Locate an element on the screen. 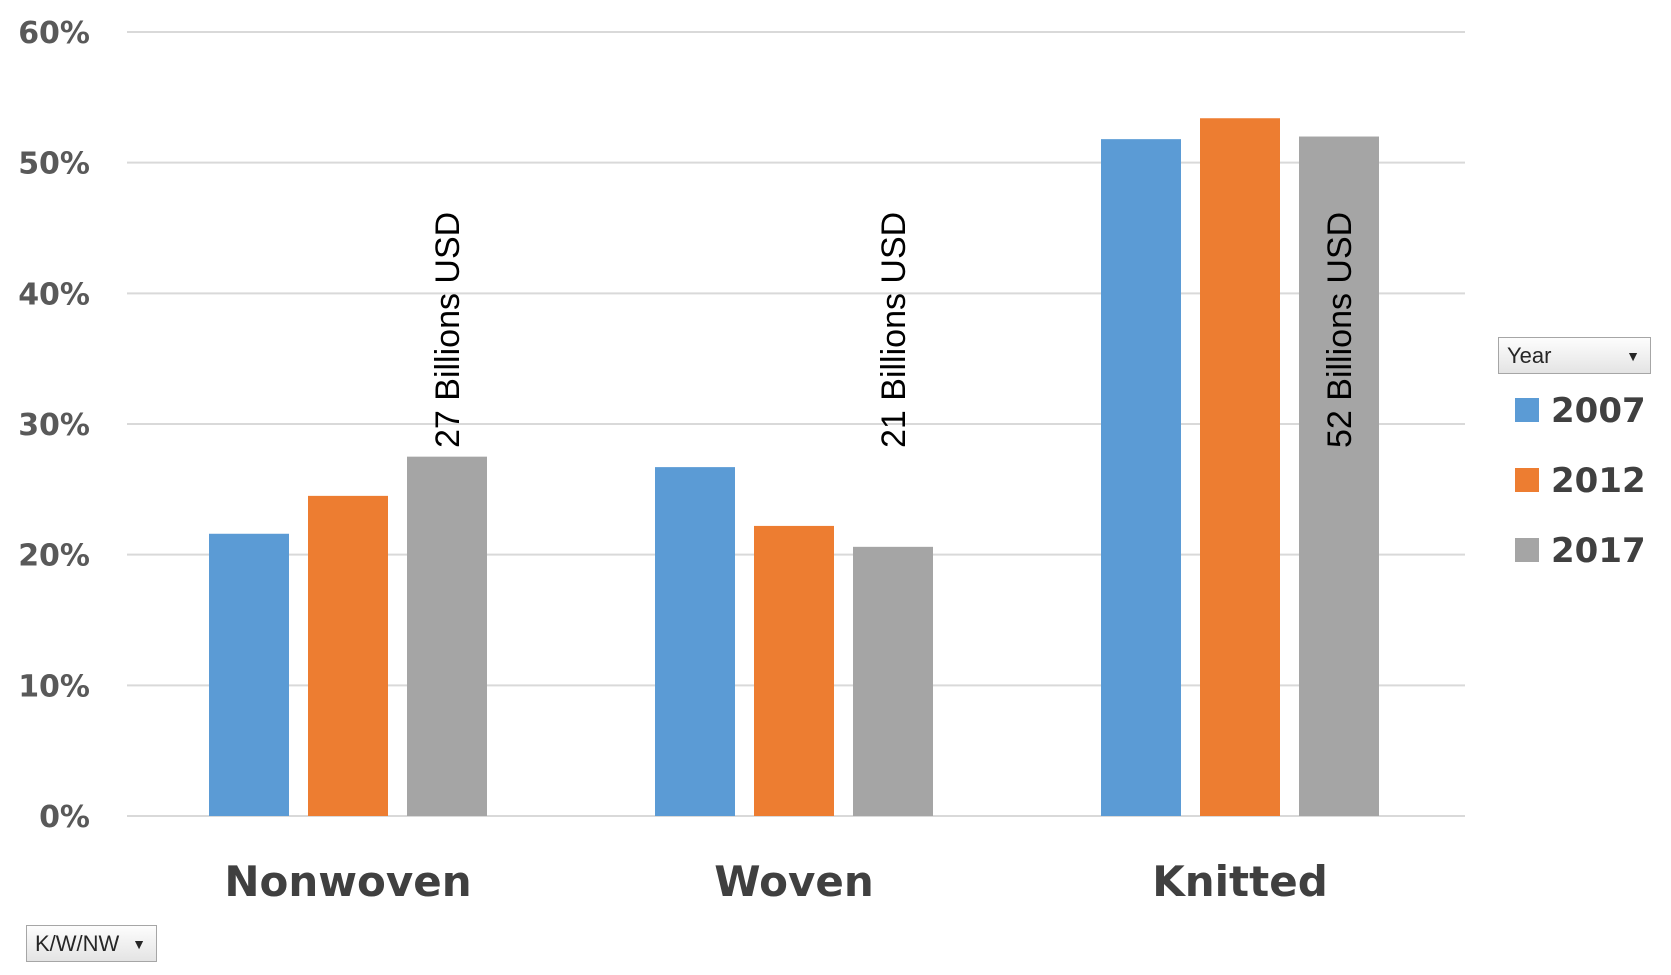  legend-field-label: Year is located at coordinates (1529, 355).